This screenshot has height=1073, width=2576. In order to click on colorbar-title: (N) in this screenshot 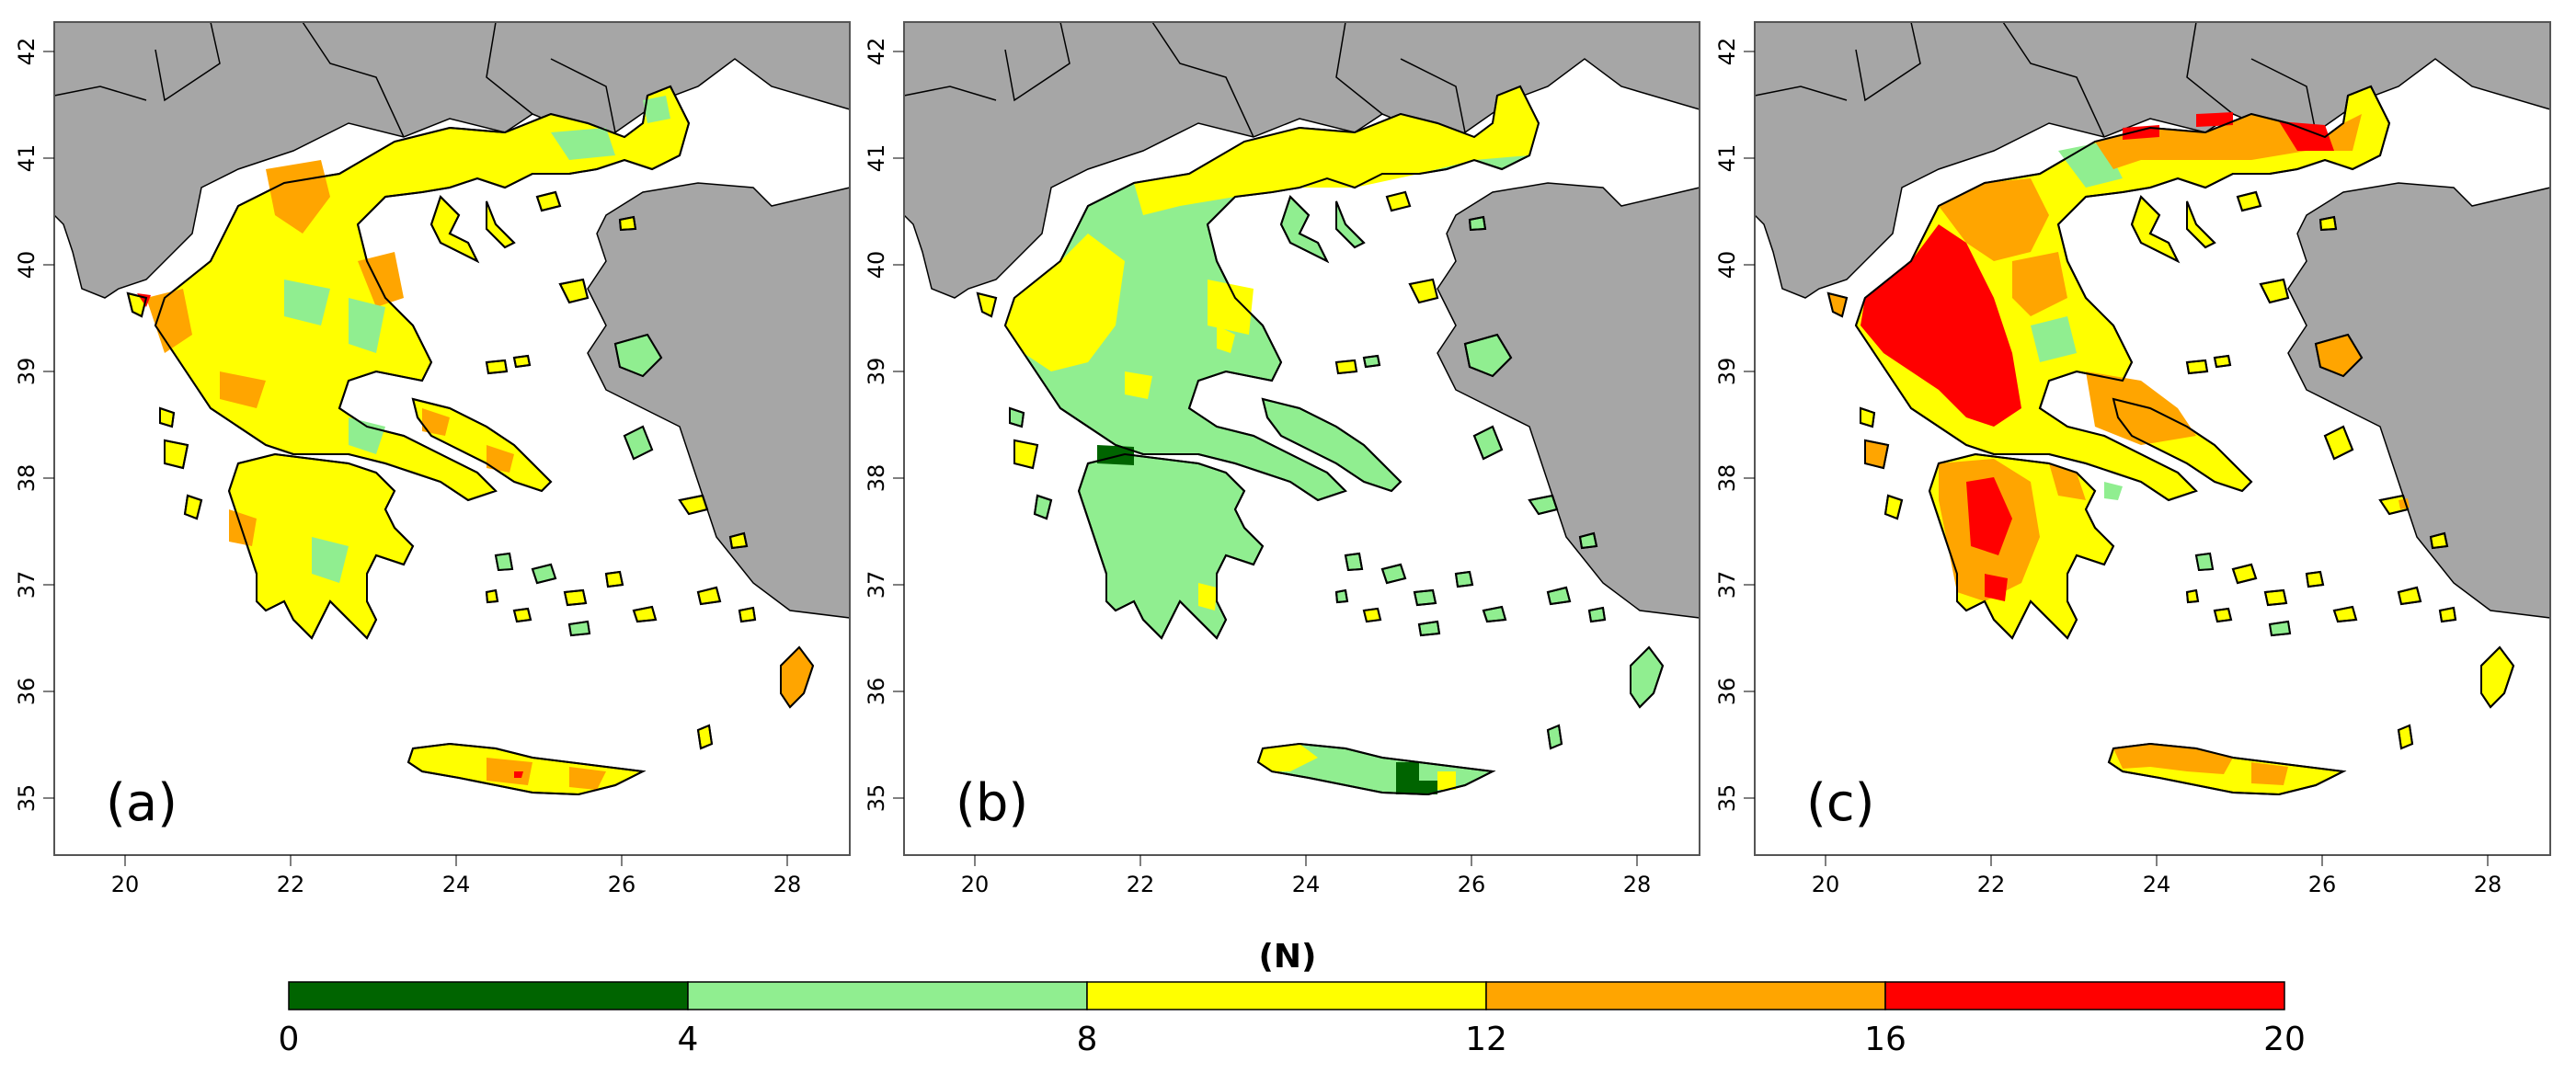, I will do `click(1287, 957)`.